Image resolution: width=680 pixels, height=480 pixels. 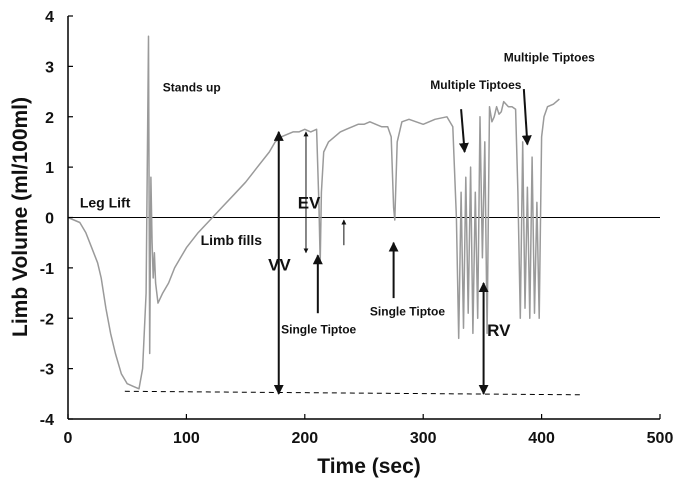 What do you see at coordinates (49, 118) in the screenshot?
I see `y-tick-label: 2` at bounding box center [49, 118].